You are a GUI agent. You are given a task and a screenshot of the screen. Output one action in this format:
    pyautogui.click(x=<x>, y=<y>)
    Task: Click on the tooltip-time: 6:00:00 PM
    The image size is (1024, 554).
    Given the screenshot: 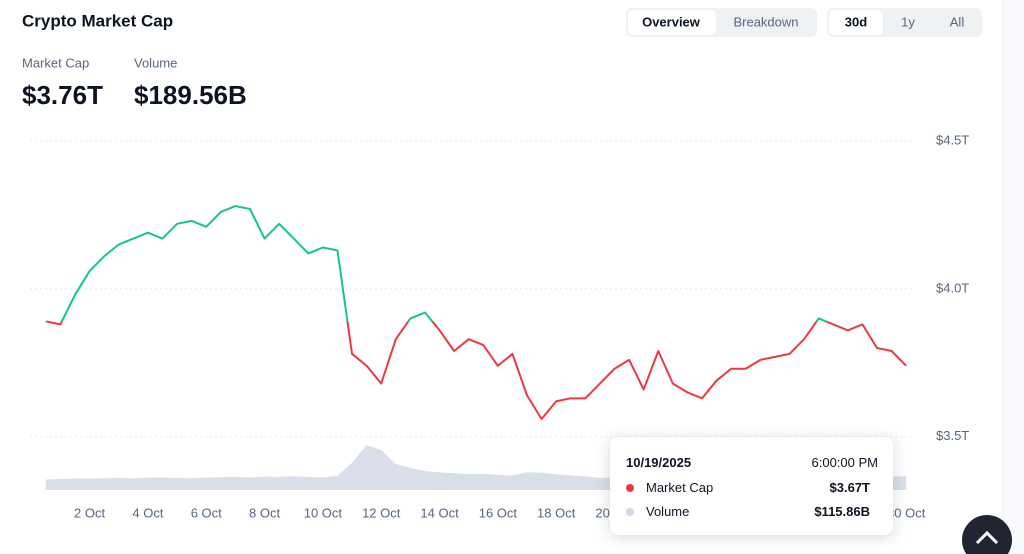 What is the action you would take?
    pyautogui.click(x=845, y=462)
    